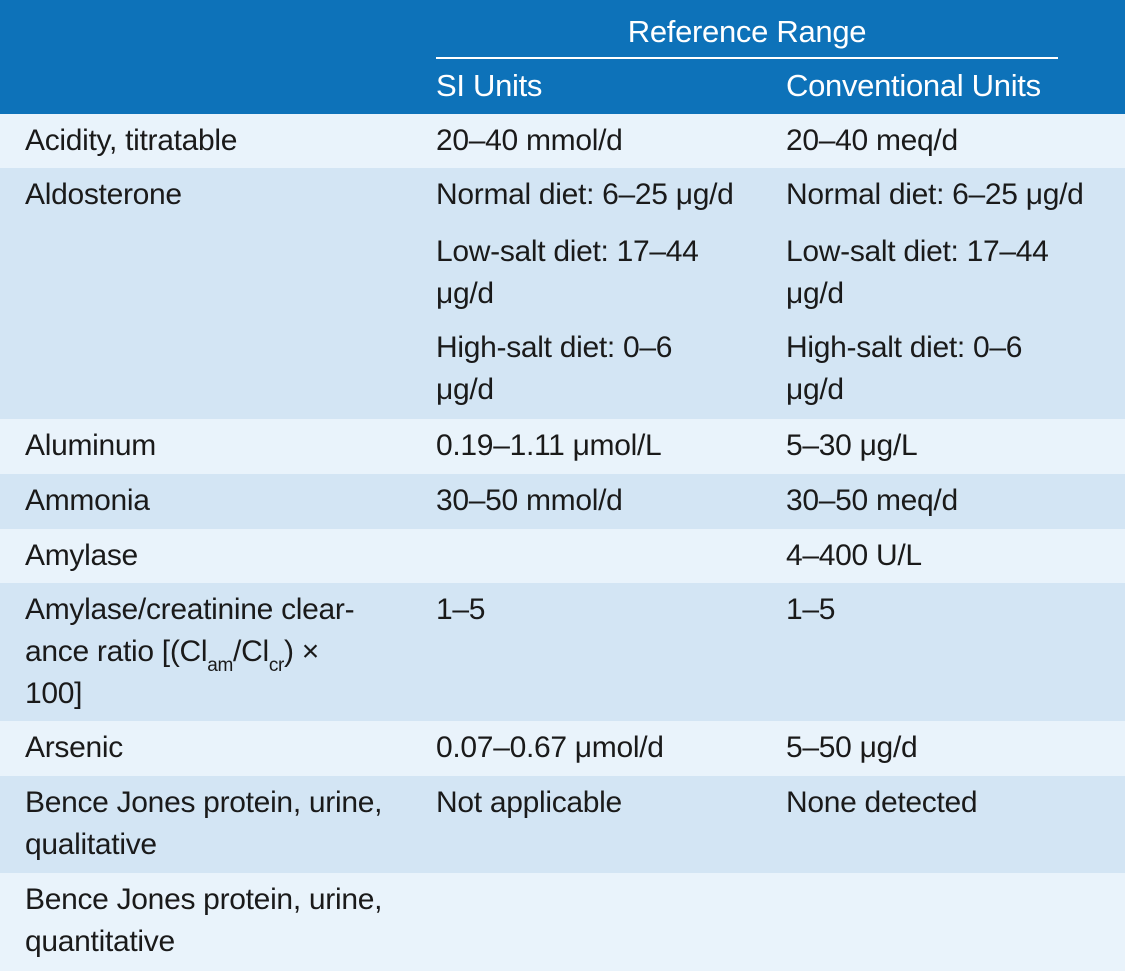 Image resolution: width=1125 pixels, height=971 pixels. Describe the element at coordinates (461, 609) in the screenshot. I see `si-value: 1–5` at that location.